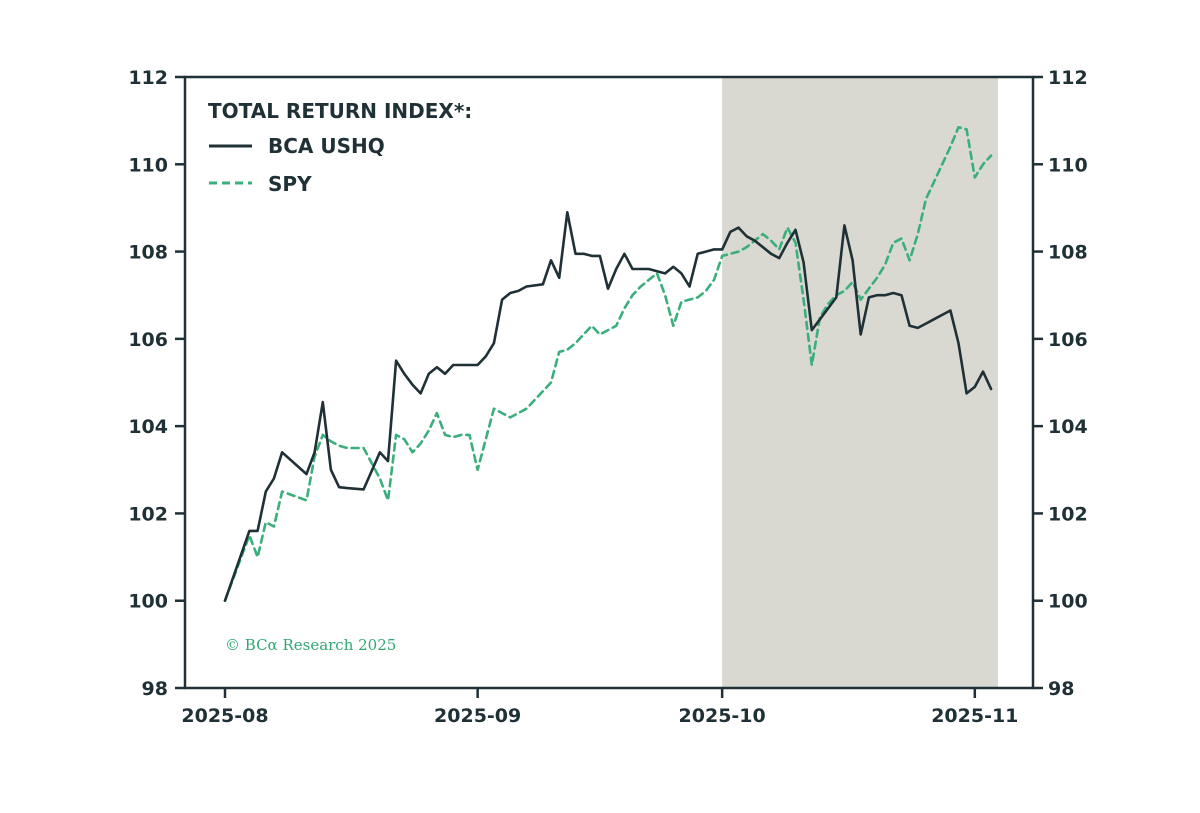  I want to click on y-tick-label-right: 102, so click(1068, 514).